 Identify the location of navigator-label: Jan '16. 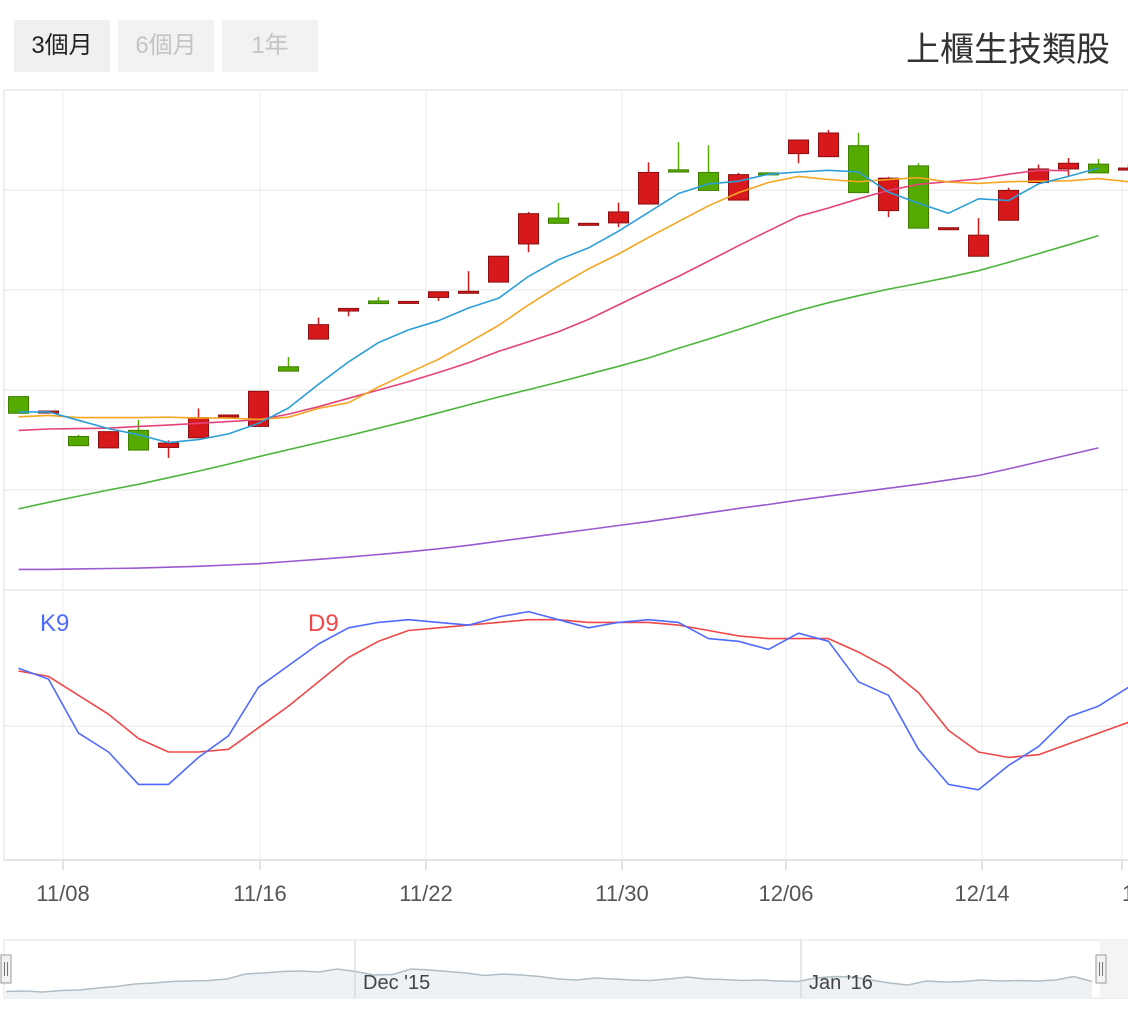
(841, 983).